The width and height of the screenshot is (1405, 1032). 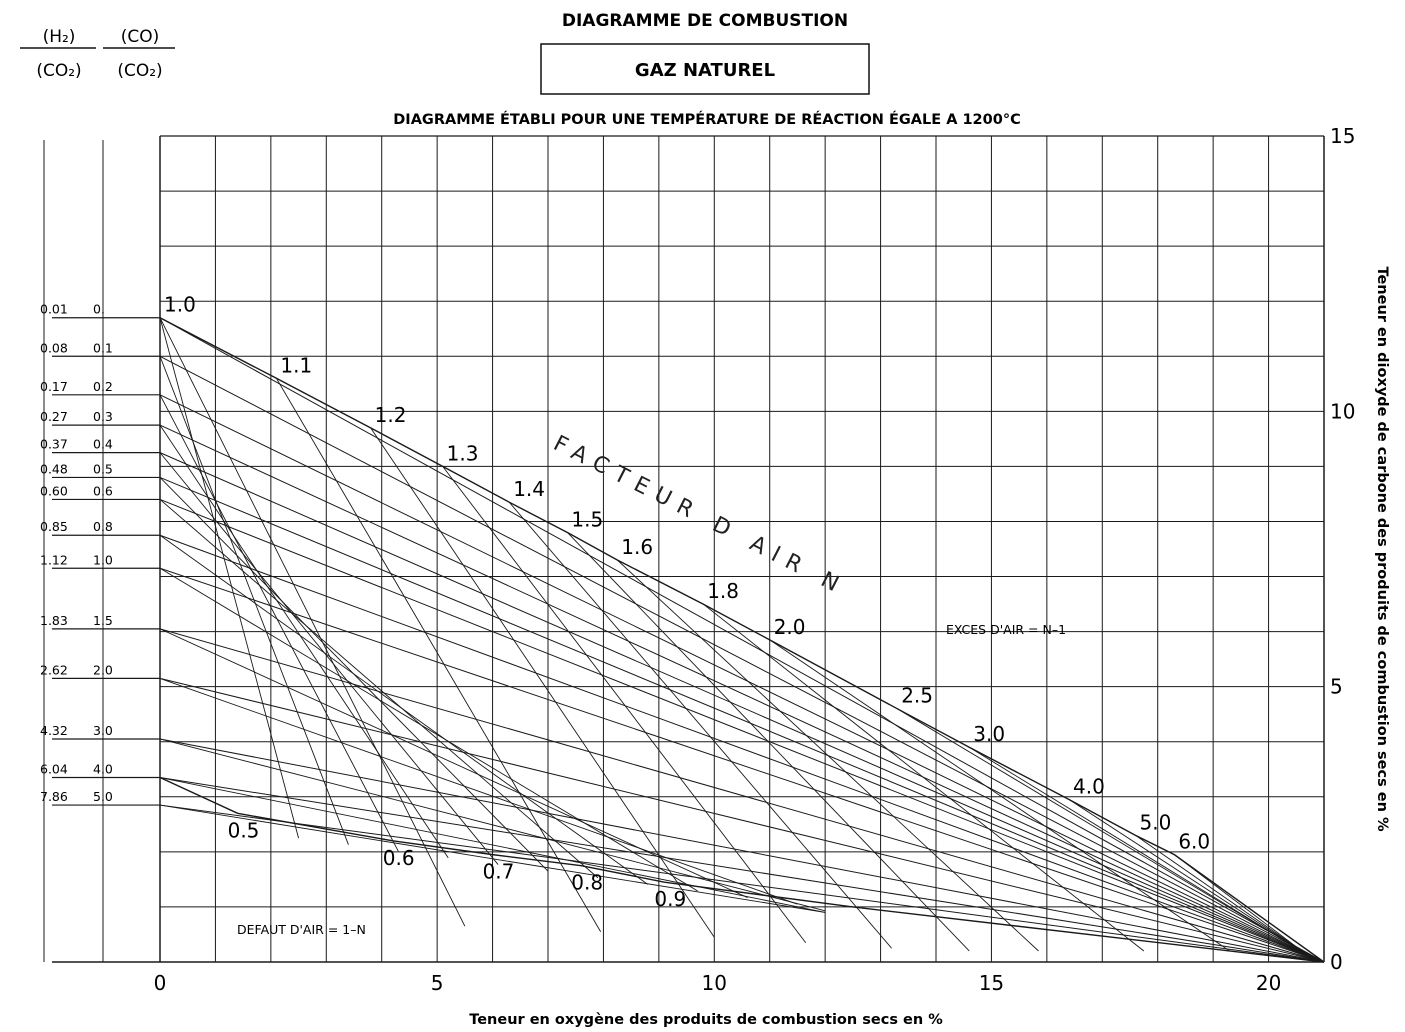 What do you see at coordinates (103, 796) in the screenshot?
I see `ratio-co-label: 5.0` at bounding box center [103, 796].